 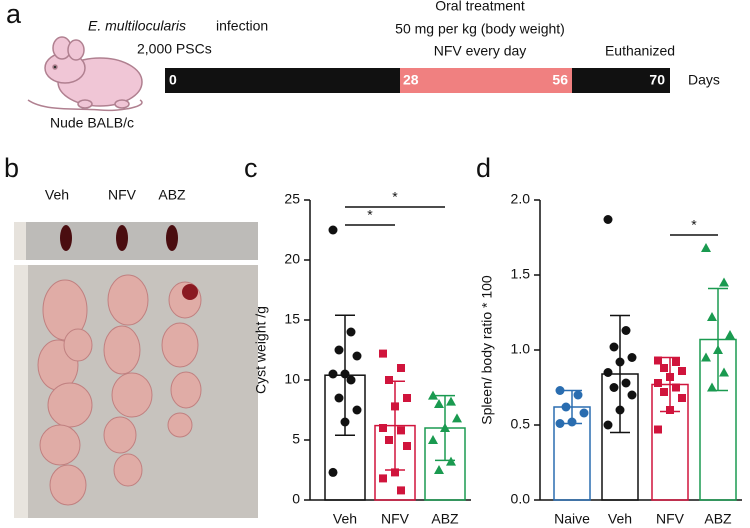 What do you see at coordinates (521, 199) in the screenshot?
I see `y-tick-label: 2.0` at bounding box center [521, 199].